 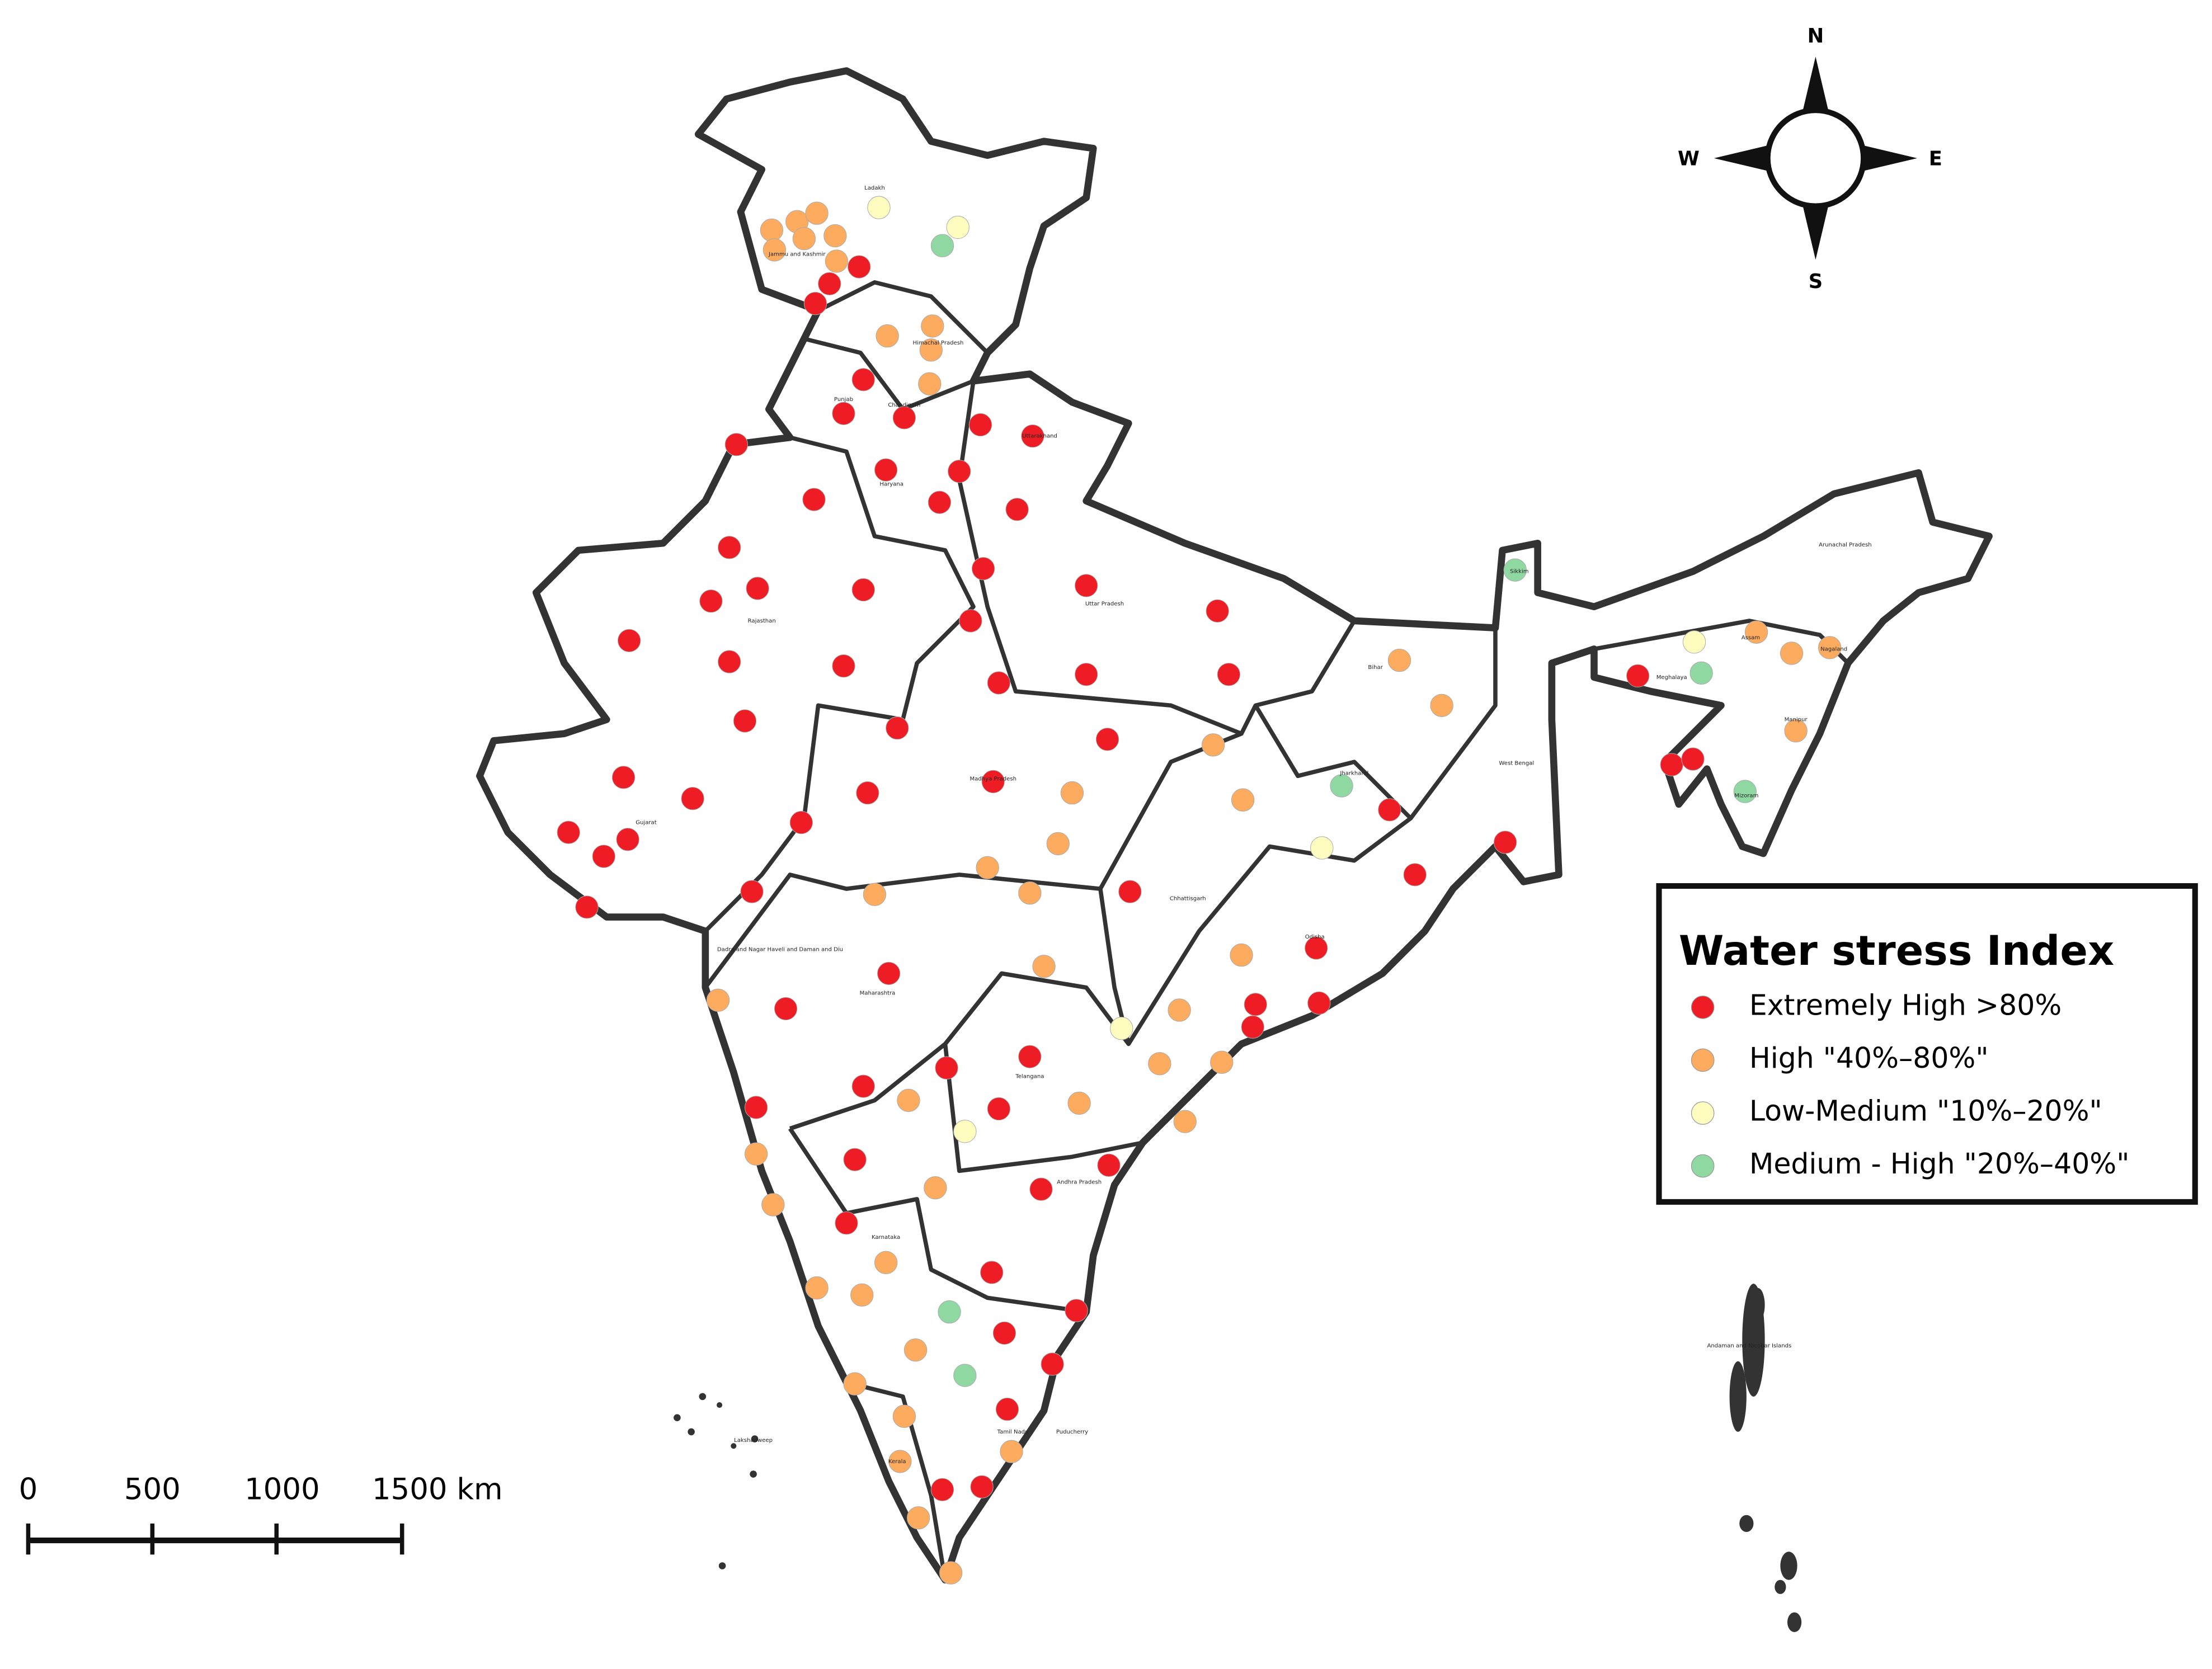 What do you see at coordinates (797, 254) in the screenshot?
I see `state-label: Jammu and Kashmir` at bounding box center [797, 254].